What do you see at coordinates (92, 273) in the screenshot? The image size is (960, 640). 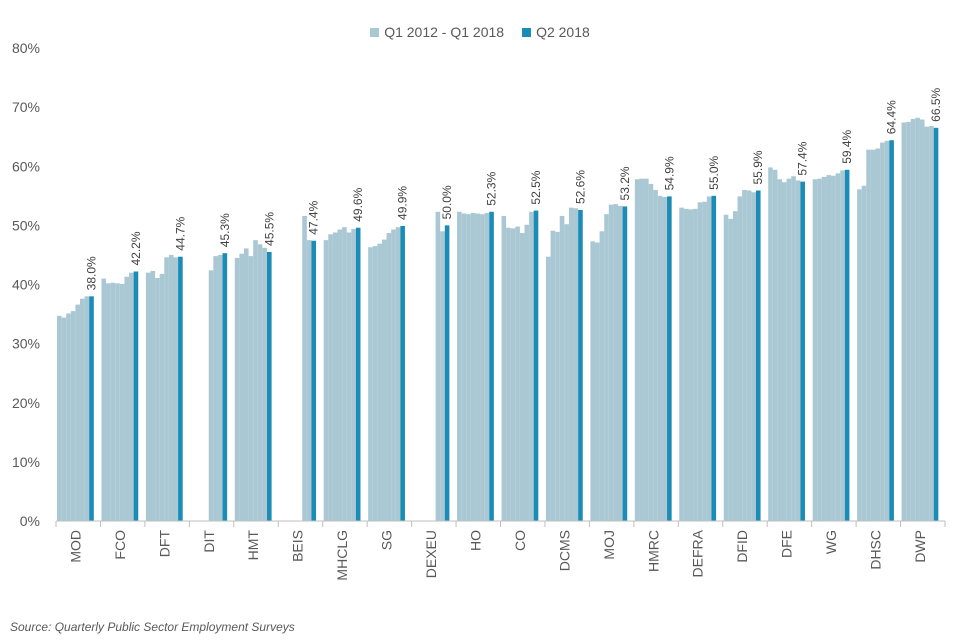 I see `data-label-mod: 38.0%` at bounding box center [92, 273].